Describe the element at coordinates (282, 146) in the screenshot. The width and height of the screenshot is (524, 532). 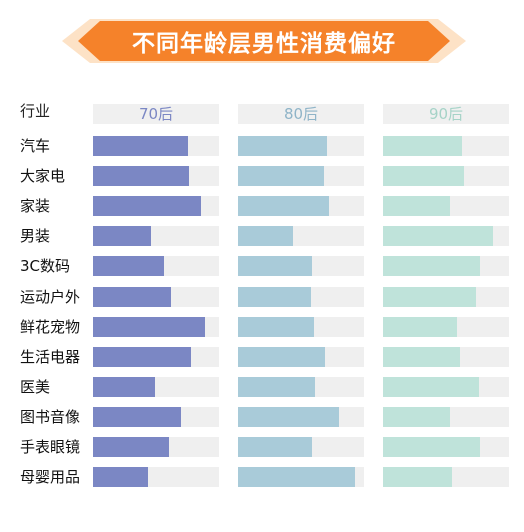
I see `bar-80后-汽车` at that location.